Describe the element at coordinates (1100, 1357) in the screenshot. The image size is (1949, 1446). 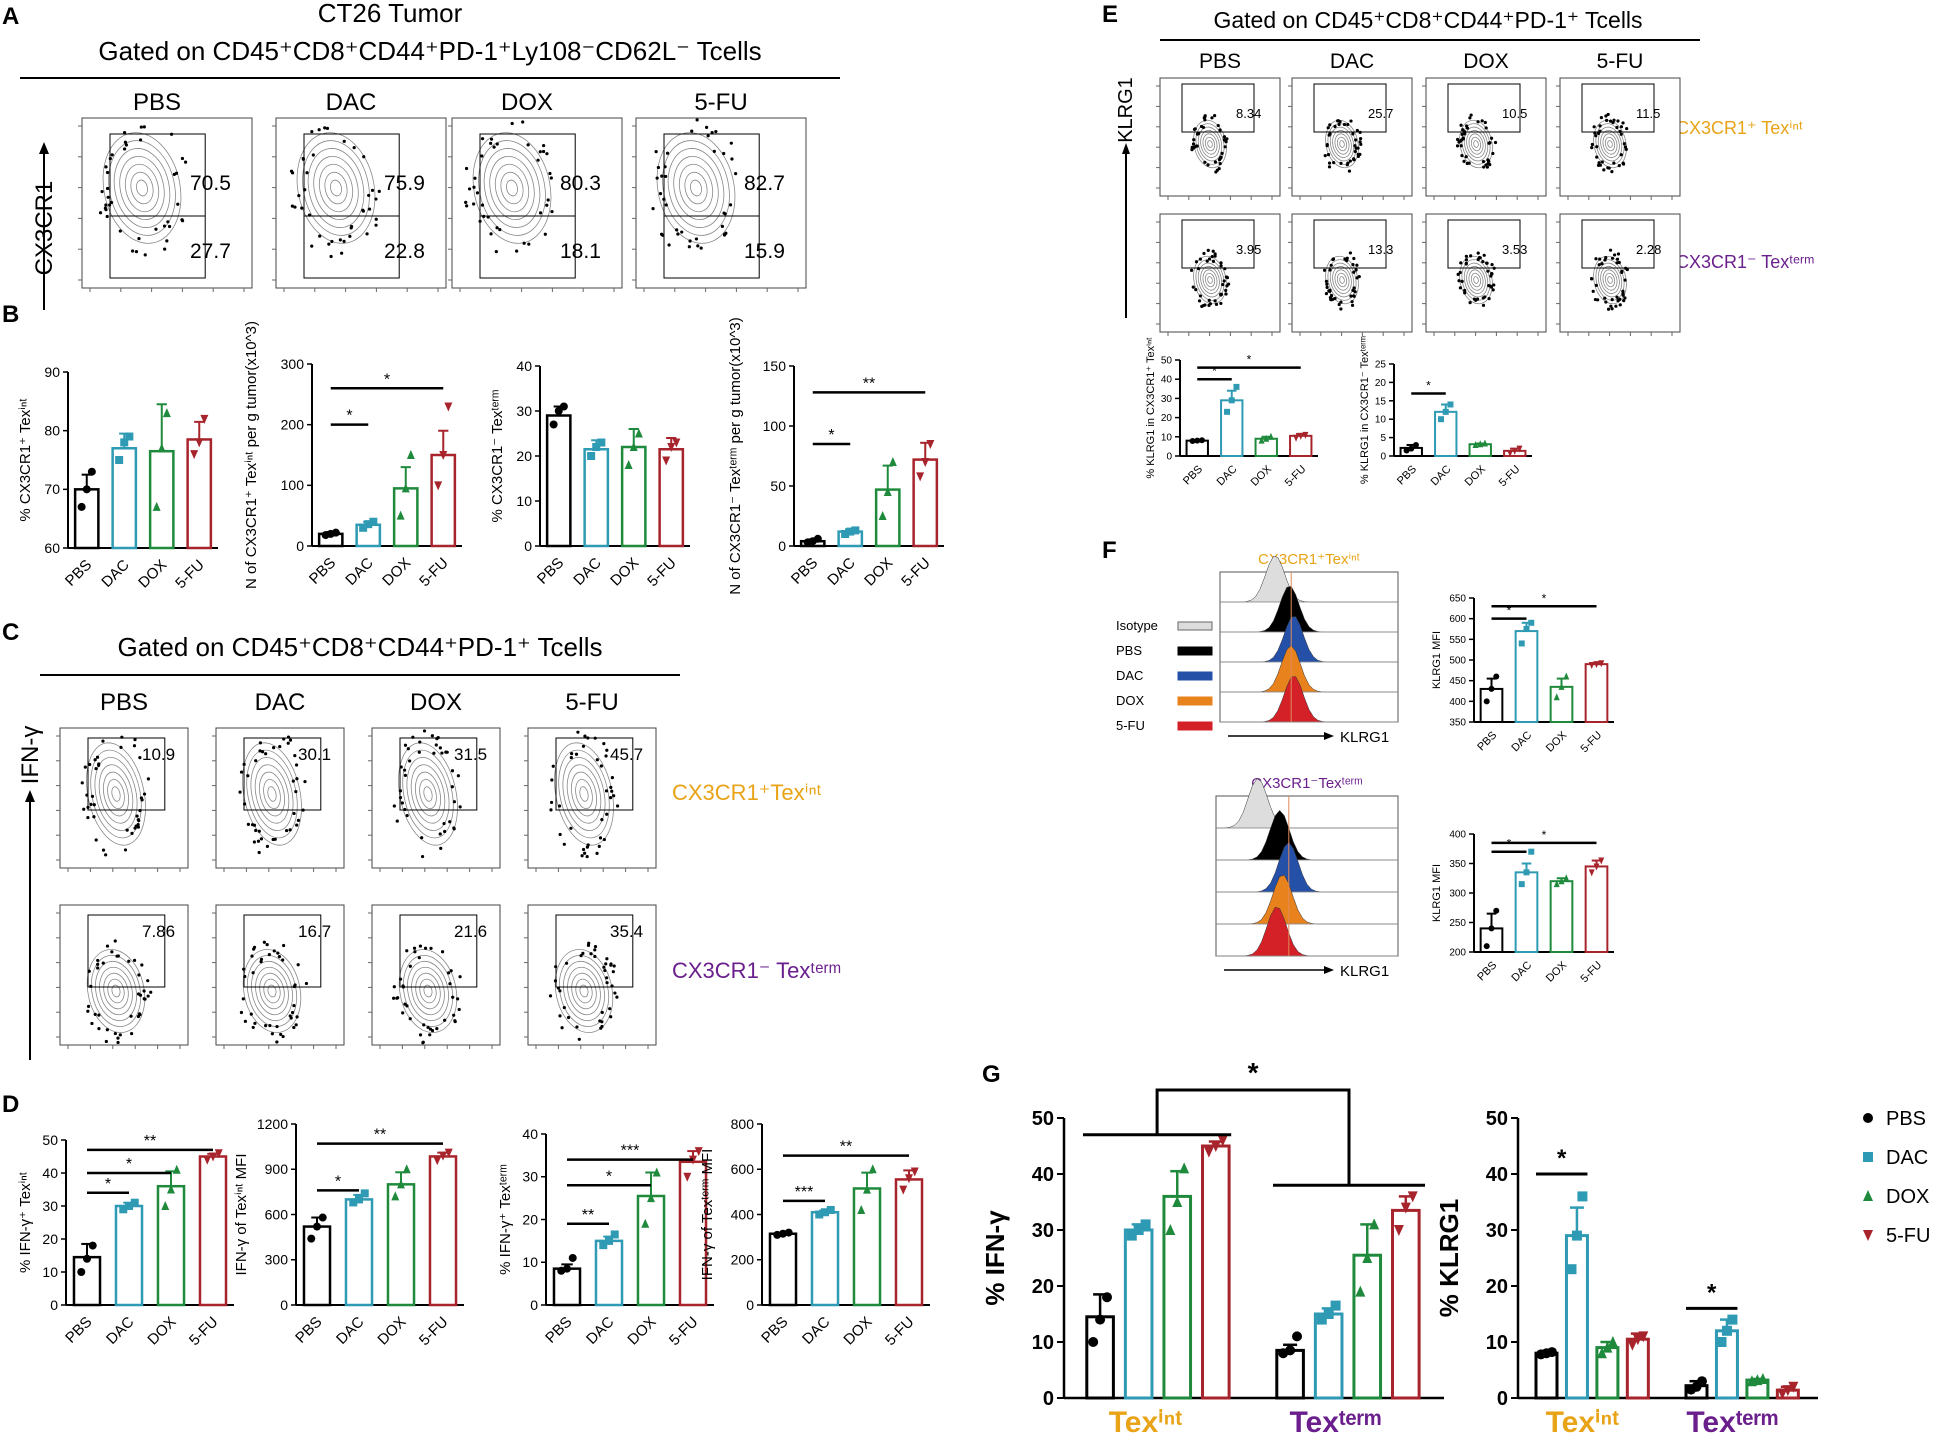
I see `bar-pbs` at that location.